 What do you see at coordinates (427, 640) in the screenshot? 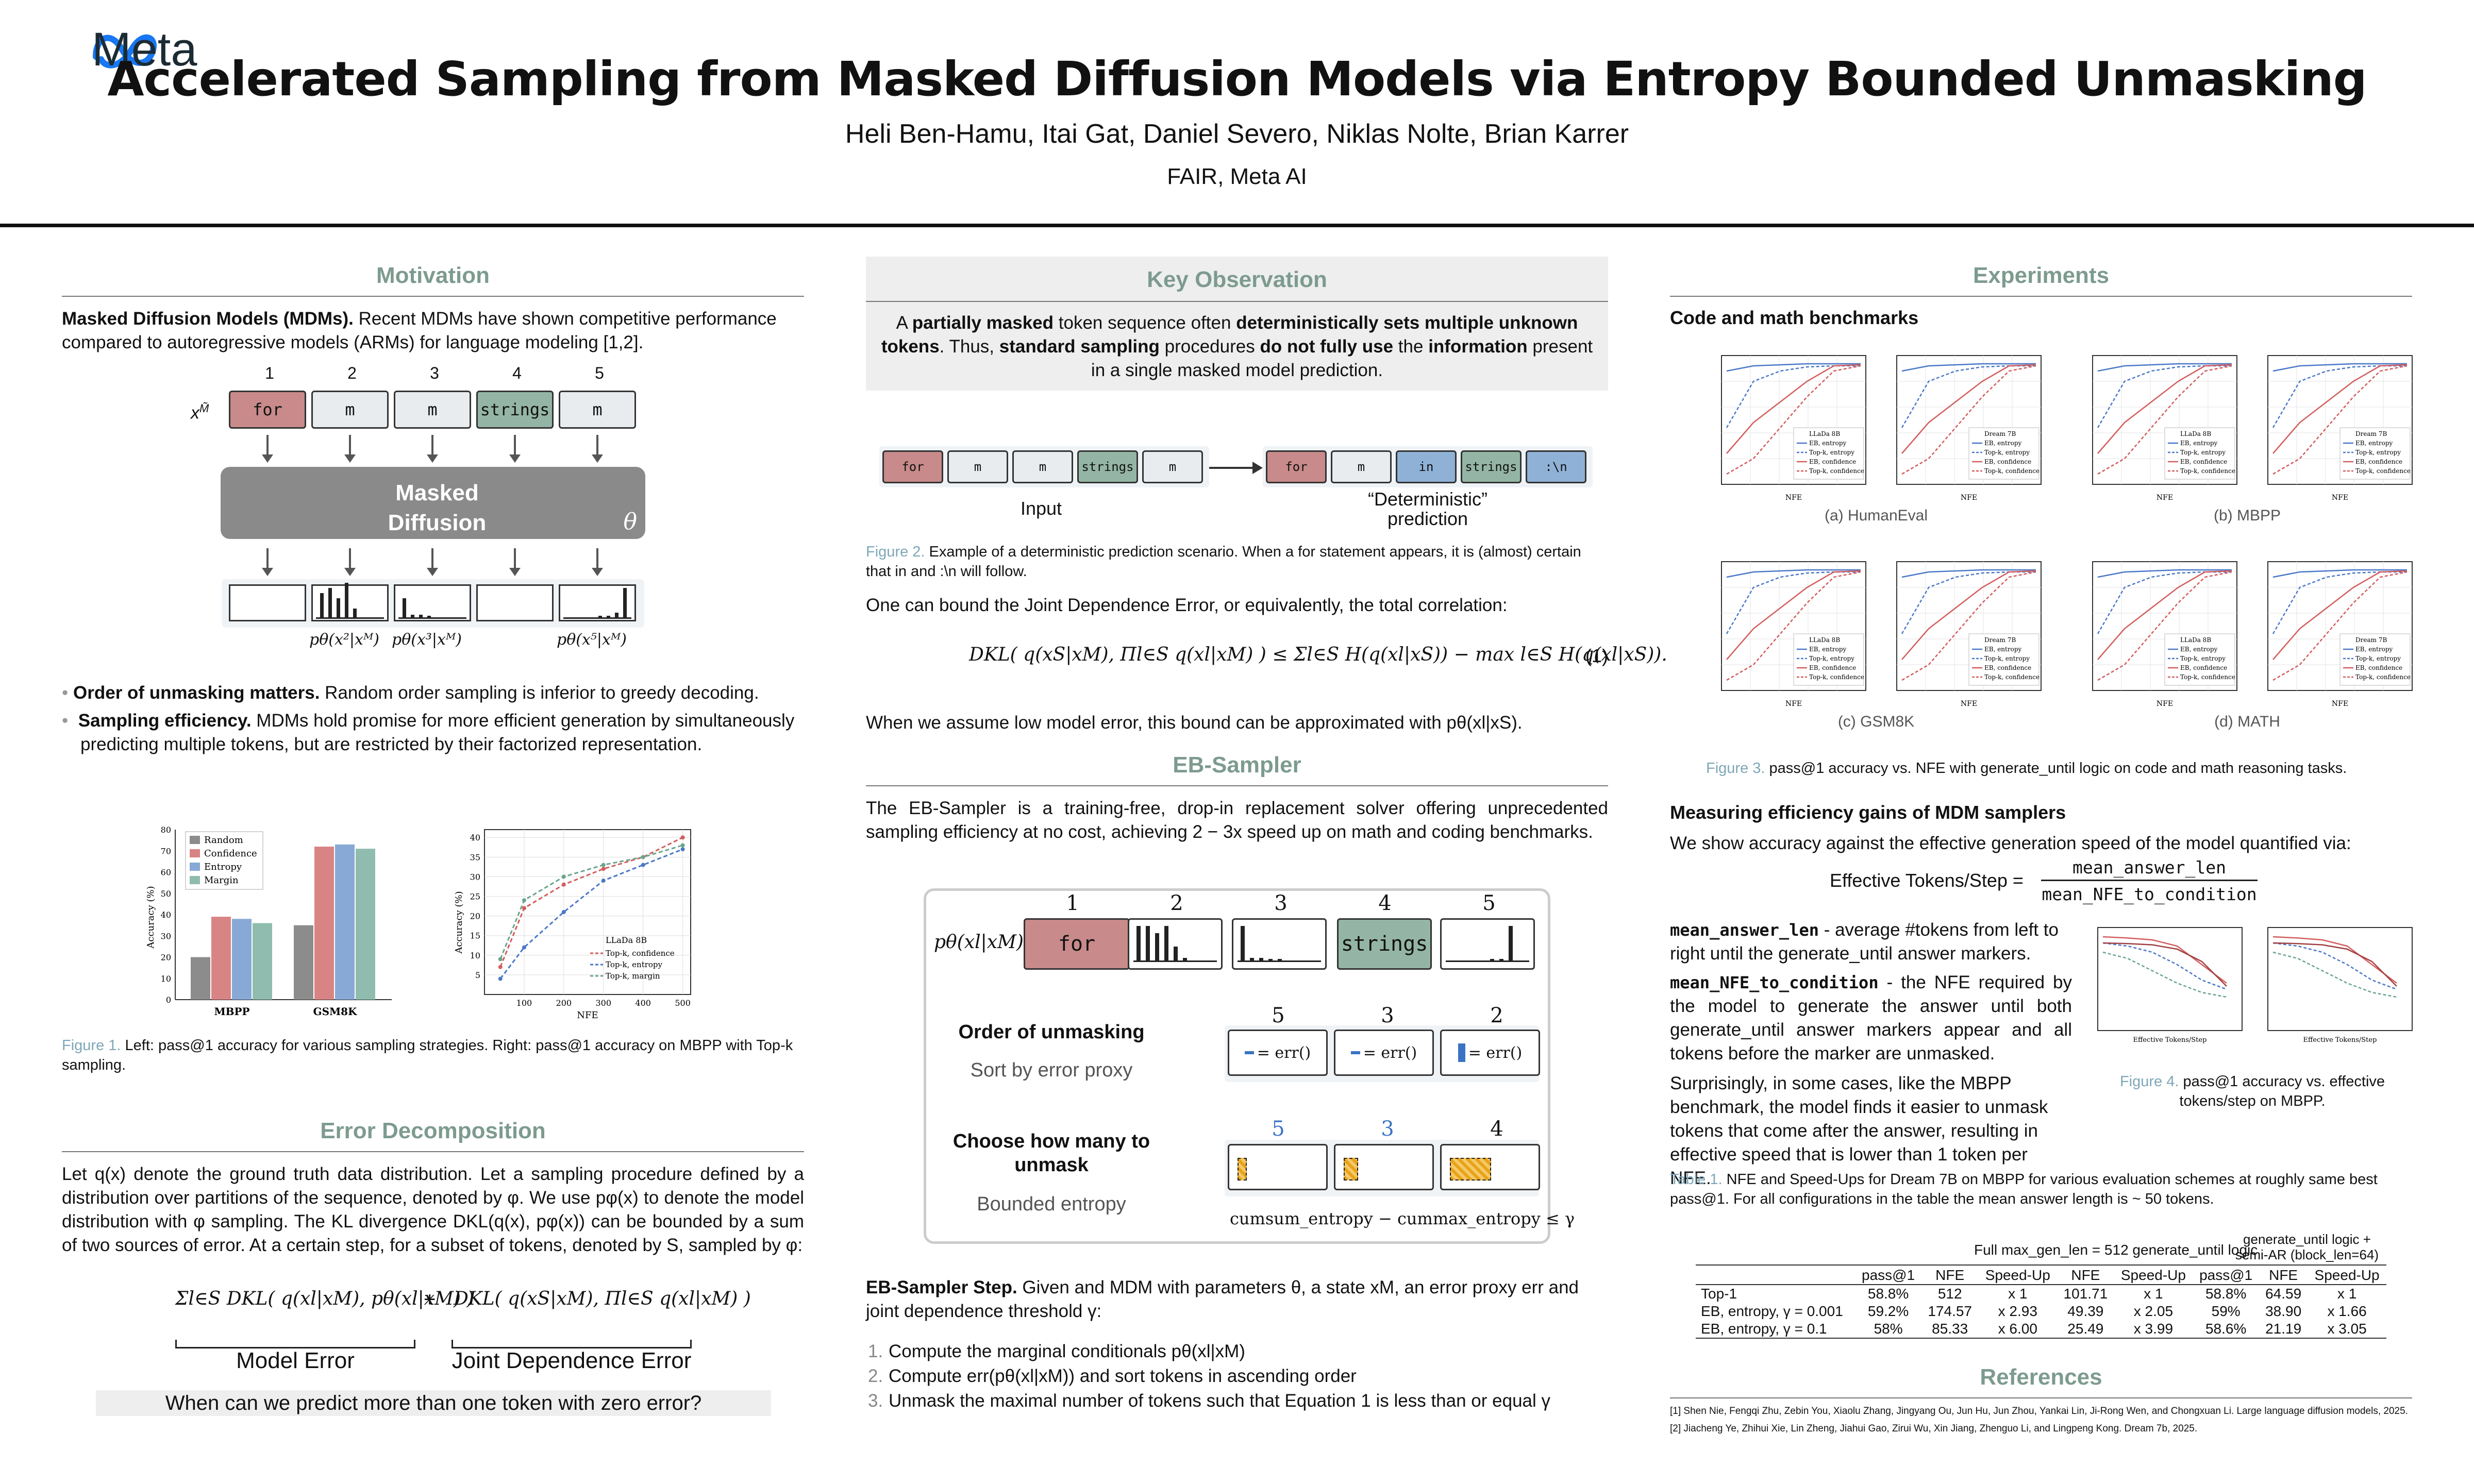
I see `out-label-3: pθ(x³|xᴹ)` at bounding box center [427, 640].